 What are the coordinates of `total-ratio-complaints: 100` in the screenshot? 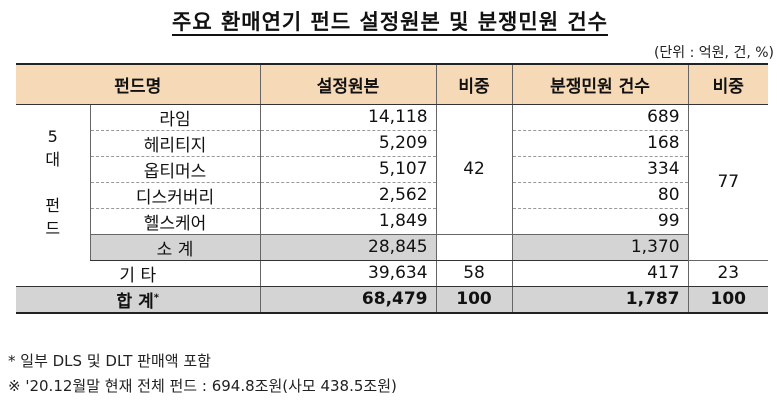 It's located at (728, 300).